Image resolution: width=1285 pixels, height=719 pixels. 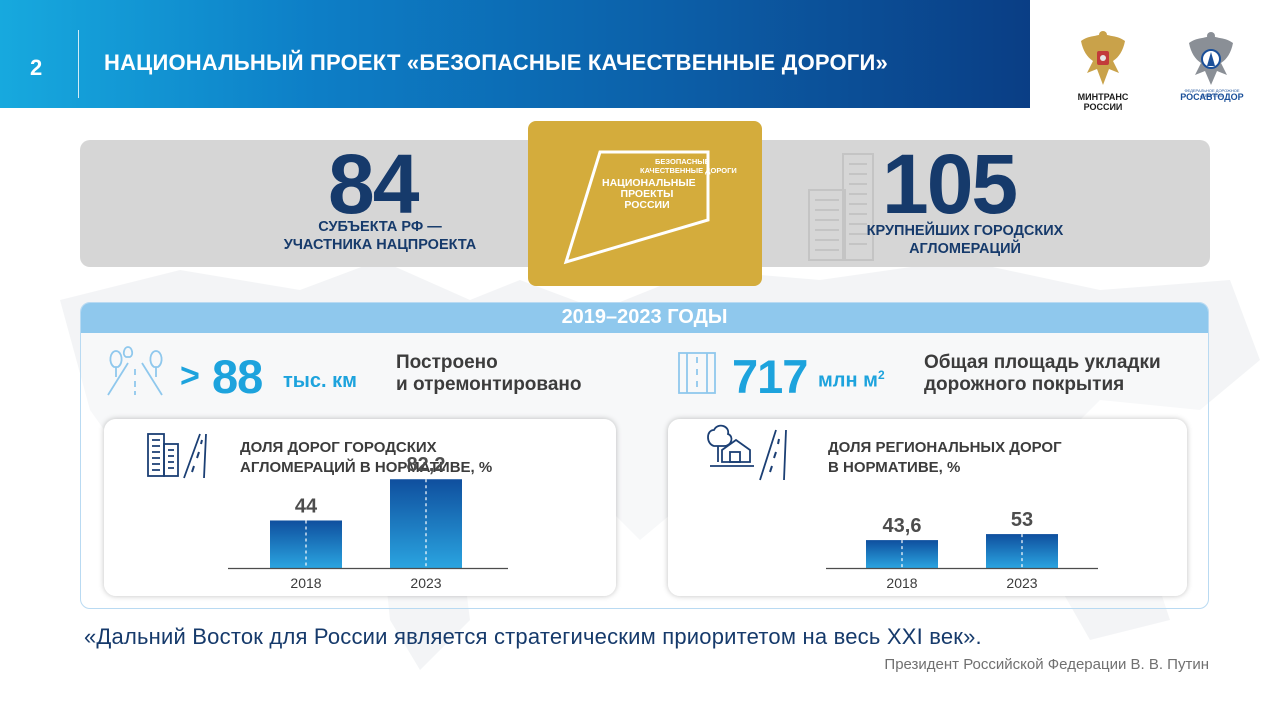 What do you see at coordinates (747, 452) in the screenshot?
I see `house-road-icon` at bounding box center [747, 452].